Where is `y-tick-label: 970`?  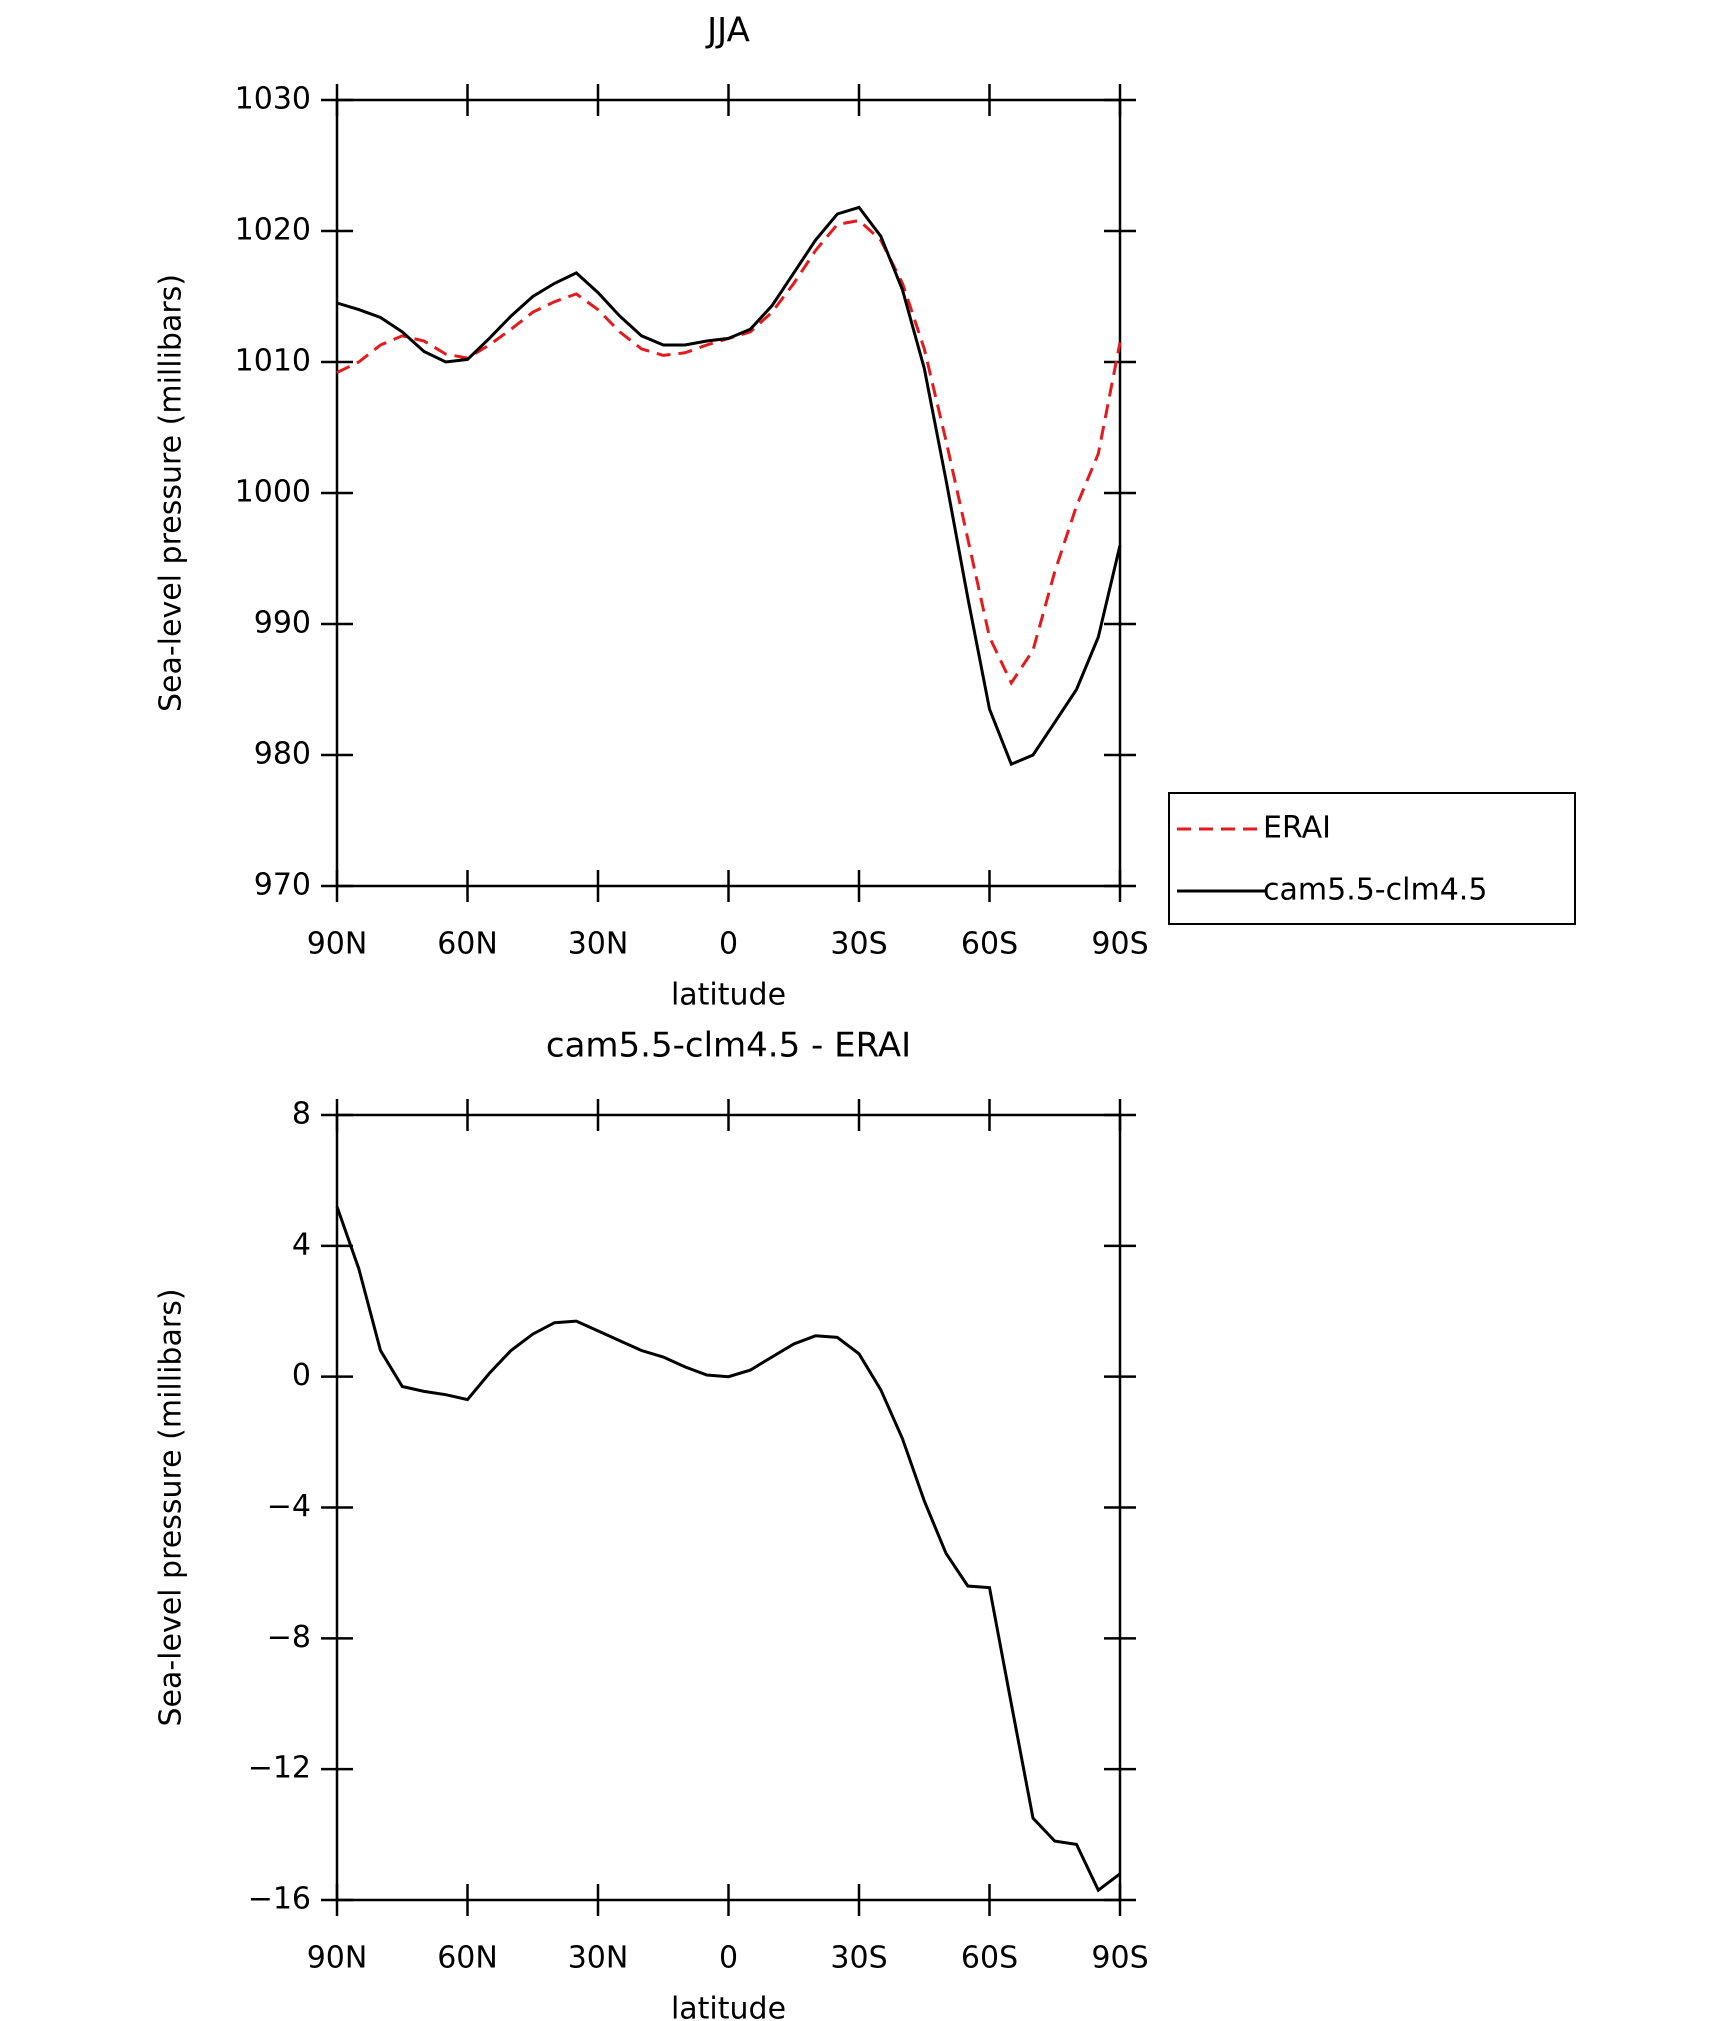 y-tick-label: 970 is located at coordinates (282, 885).